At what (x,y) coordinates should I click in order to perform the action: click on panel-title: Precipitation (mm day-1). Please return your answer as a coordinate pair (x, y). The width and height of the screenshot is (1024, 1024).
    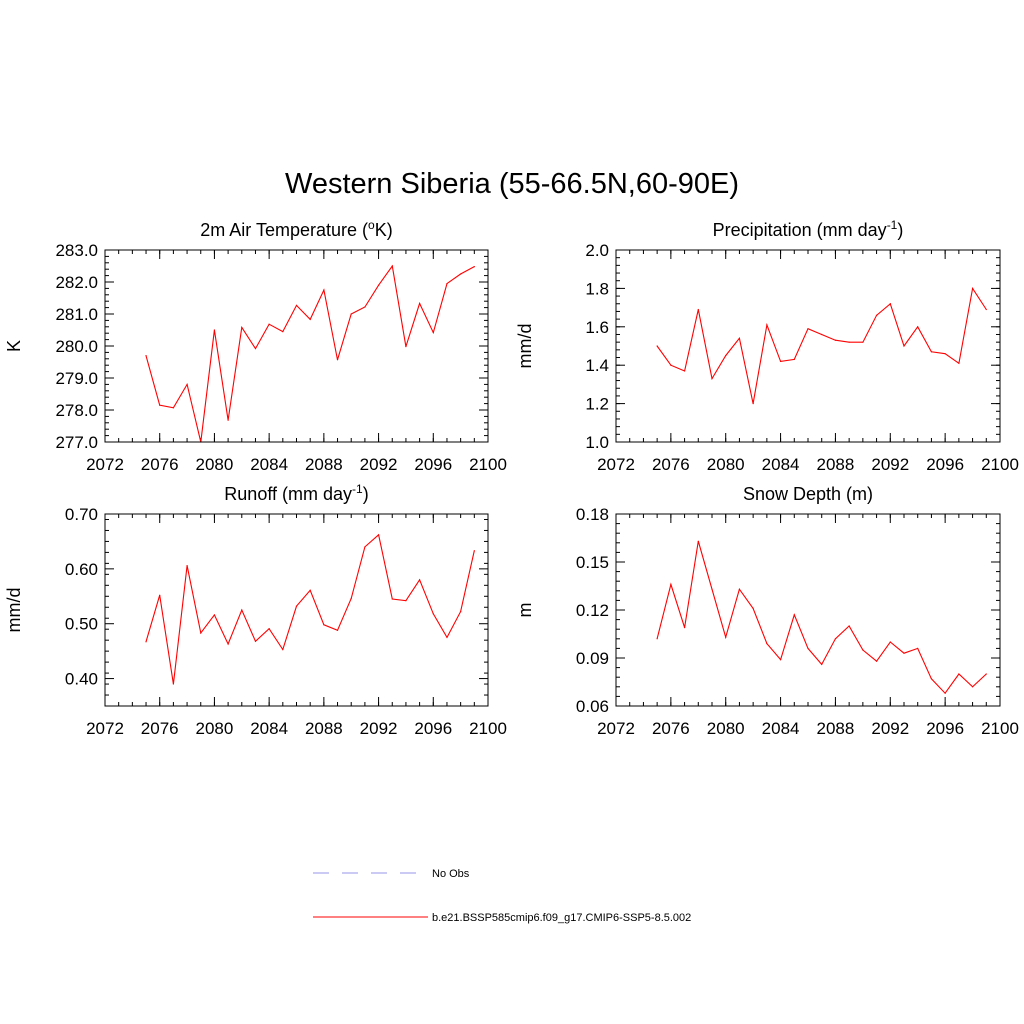
    Looking at the image, I should click on (808, 229).